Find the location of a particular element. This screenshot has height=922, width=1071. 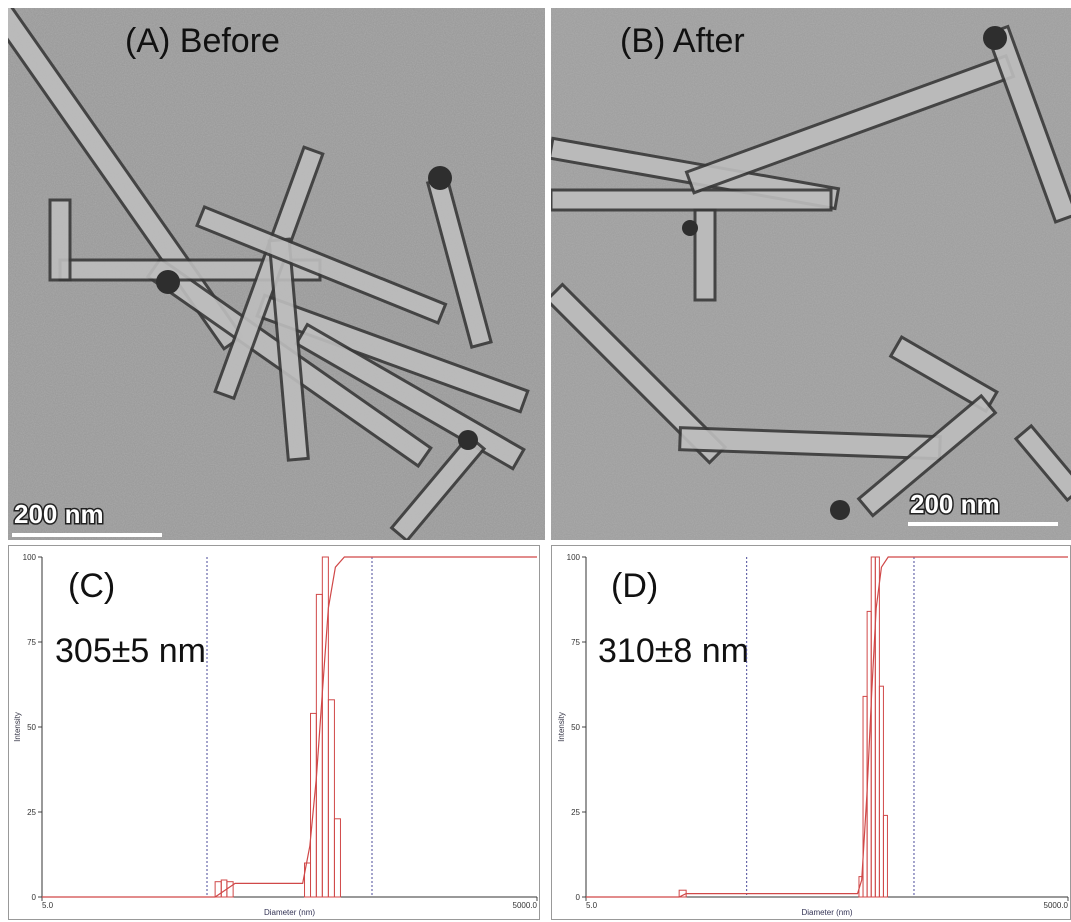

panel-label: (C) is located at coordinates (91, 586).